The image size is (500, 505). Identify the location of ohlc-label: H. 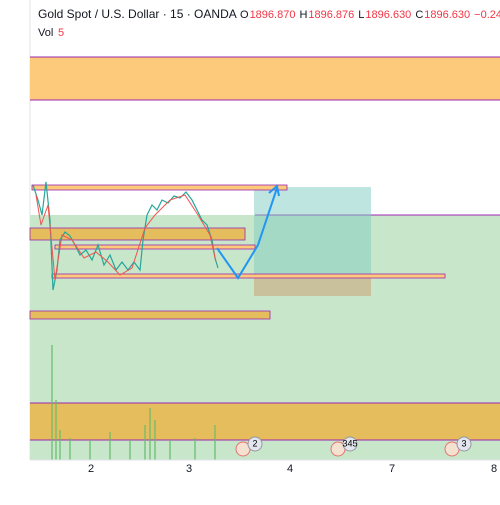
(303, 15).